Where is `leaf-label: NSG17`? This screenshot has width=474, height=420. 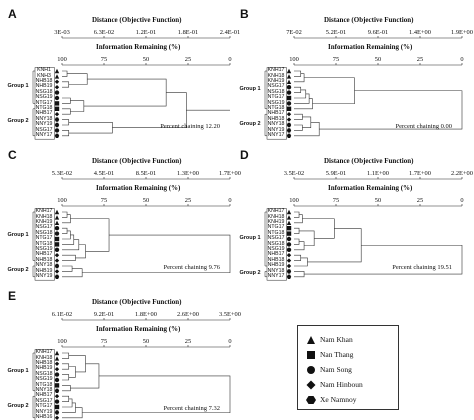 leaf-label: NSG17 is located at coordinates (276, 86).